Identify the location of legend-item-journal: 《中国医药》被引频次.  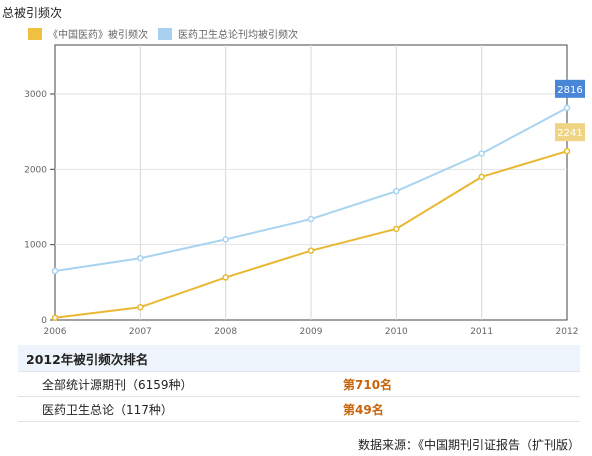
(88, 33).